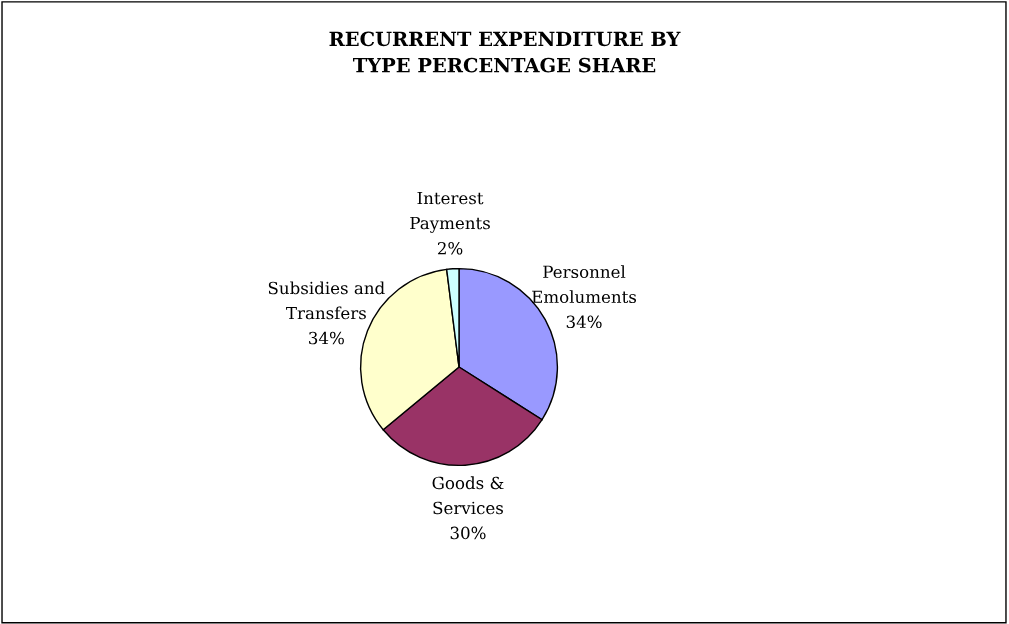 Image resolution: width=1009 pixels, height=624 pixels. Describe the element at coordinates (450, 212) in the screenshot. I see `slice-label: Interest Payments` at that location.